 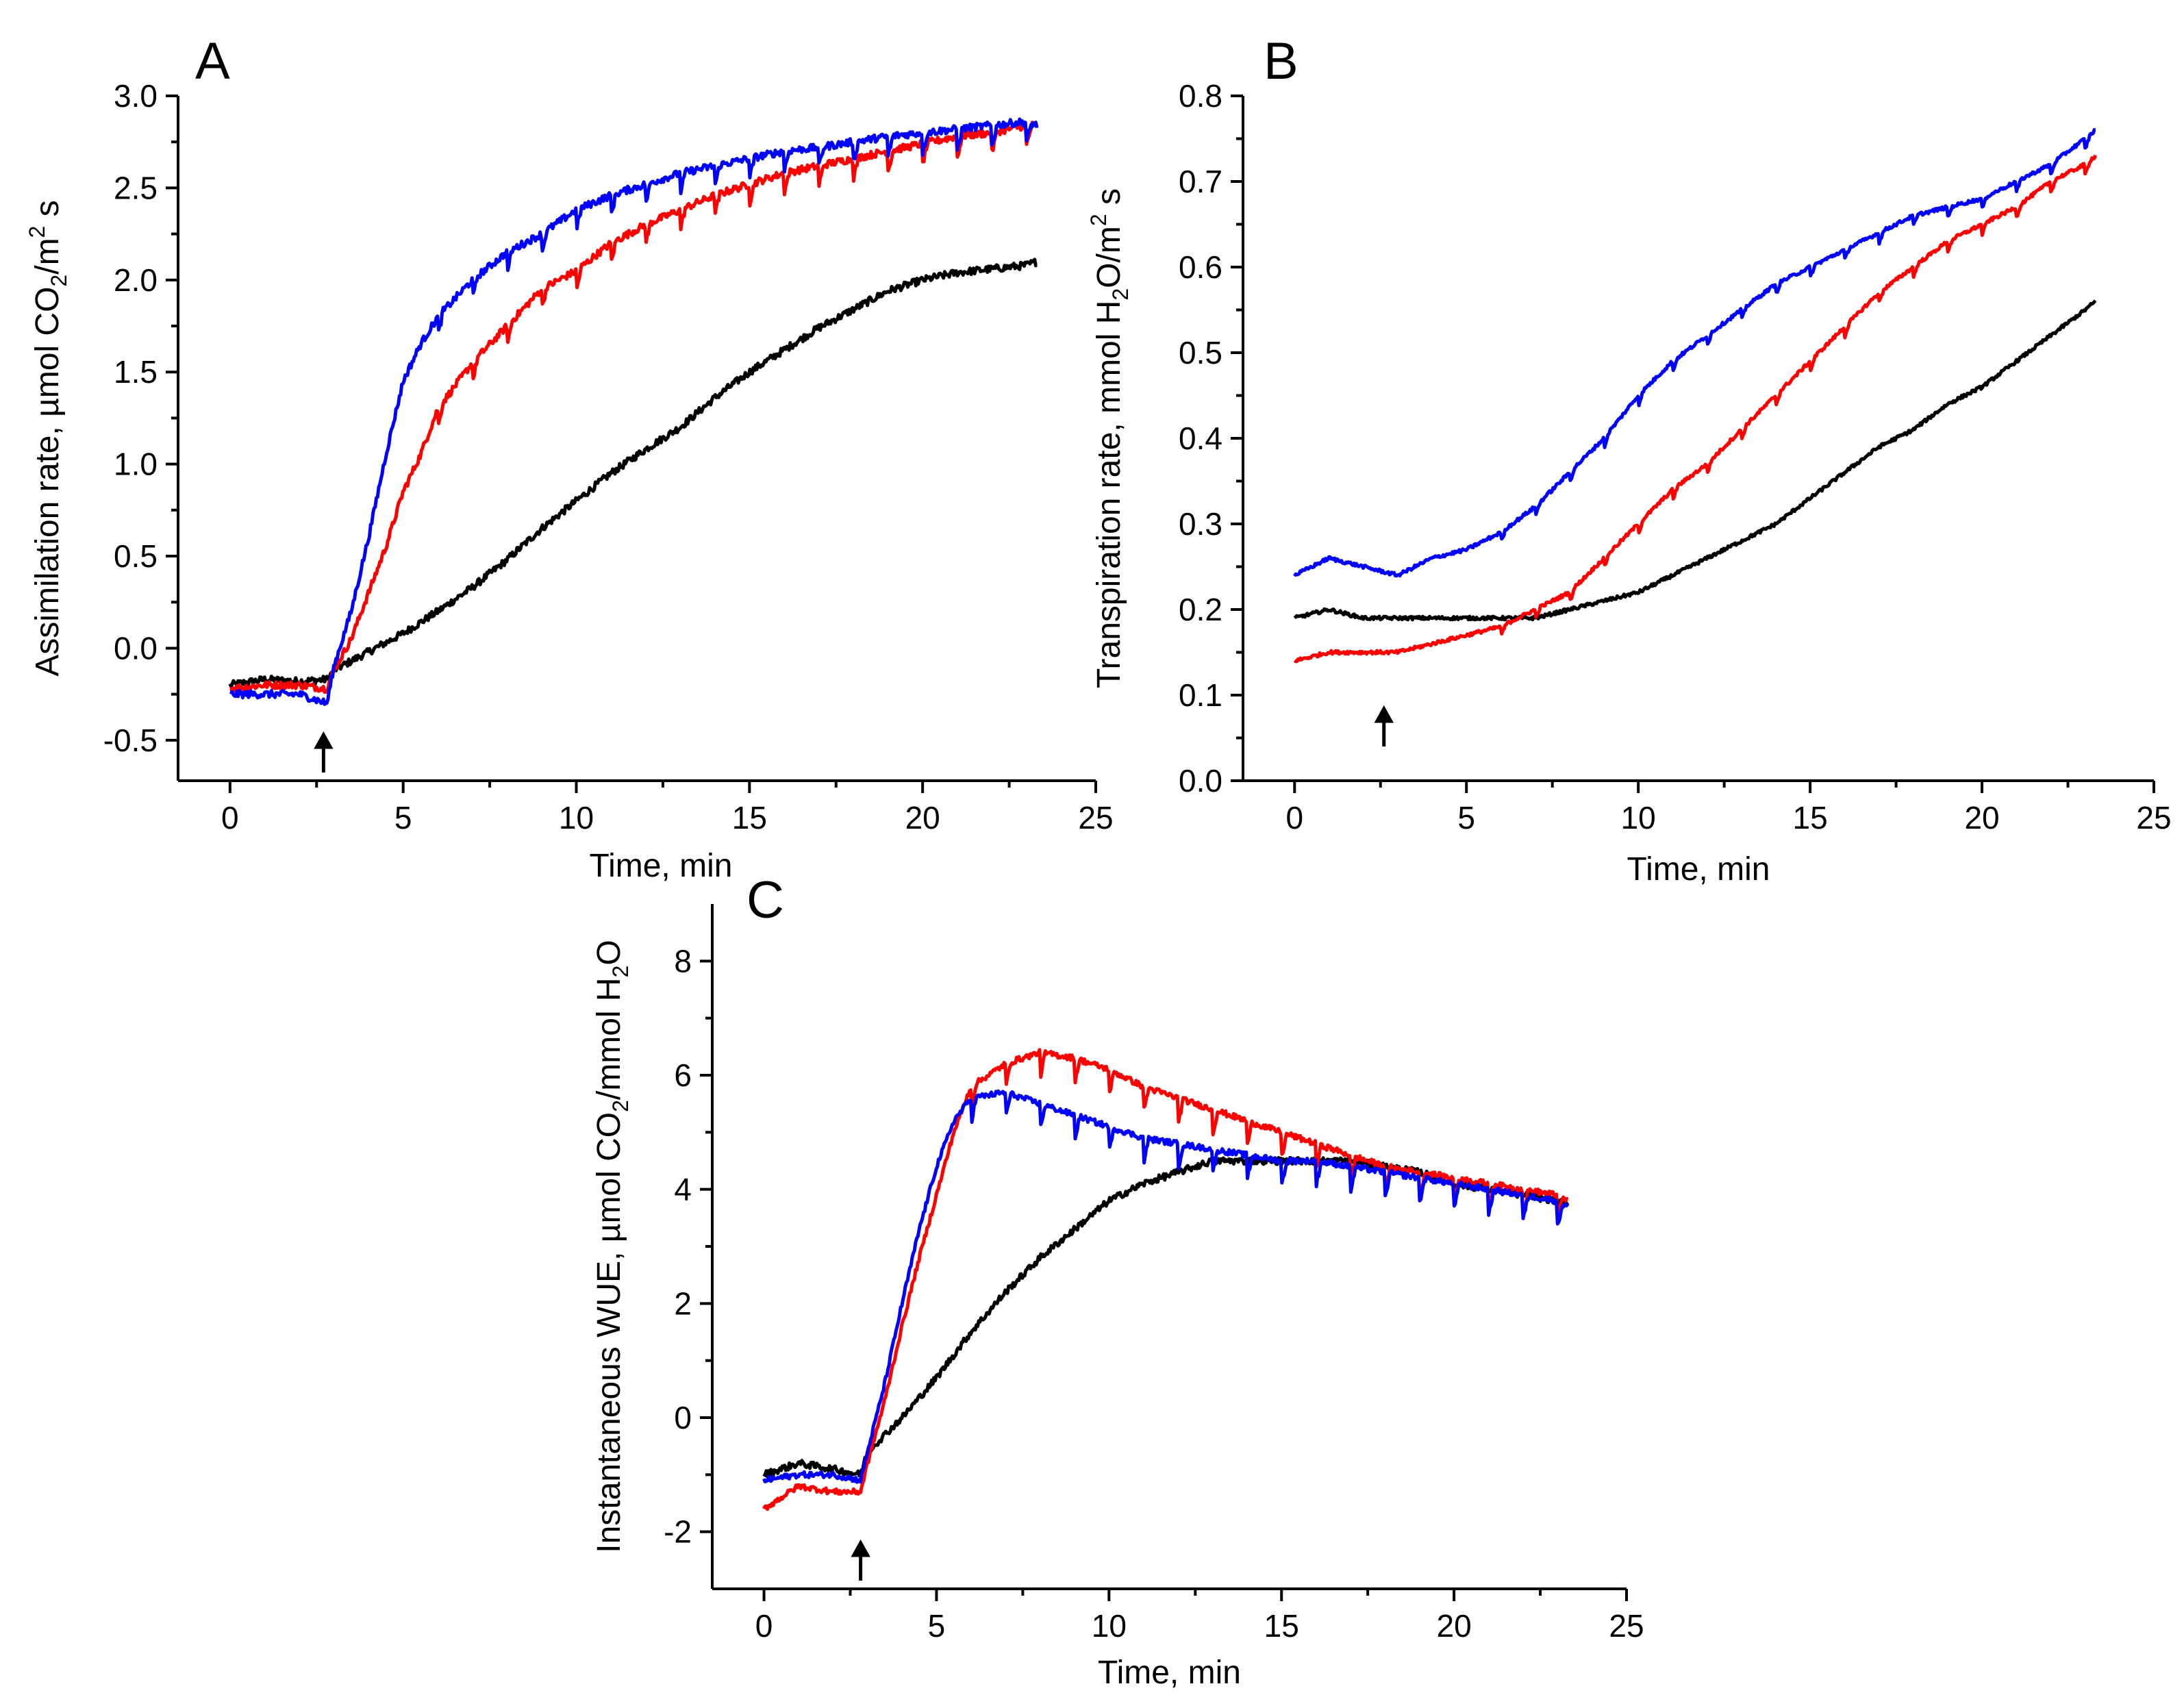 I want to click on y-tick-label: -0.5, so click(x=130, y=740).